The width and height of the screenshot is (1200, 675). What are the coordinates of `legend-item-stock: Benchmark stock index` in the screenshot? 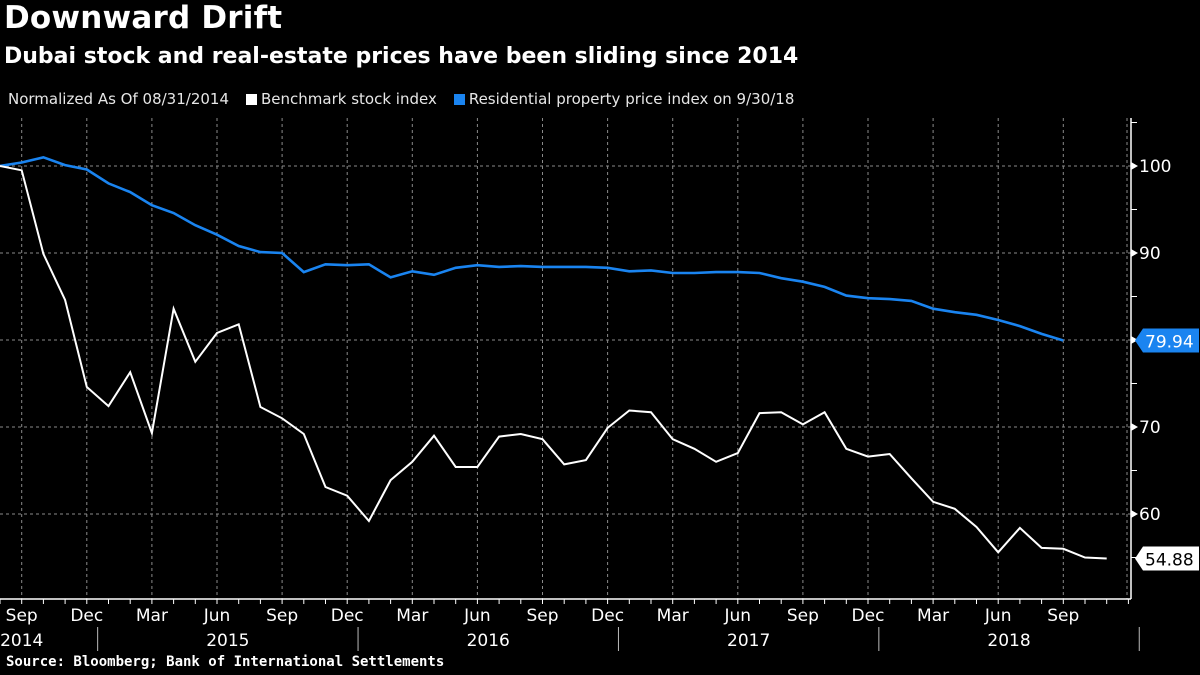 It's located at (341, 99).